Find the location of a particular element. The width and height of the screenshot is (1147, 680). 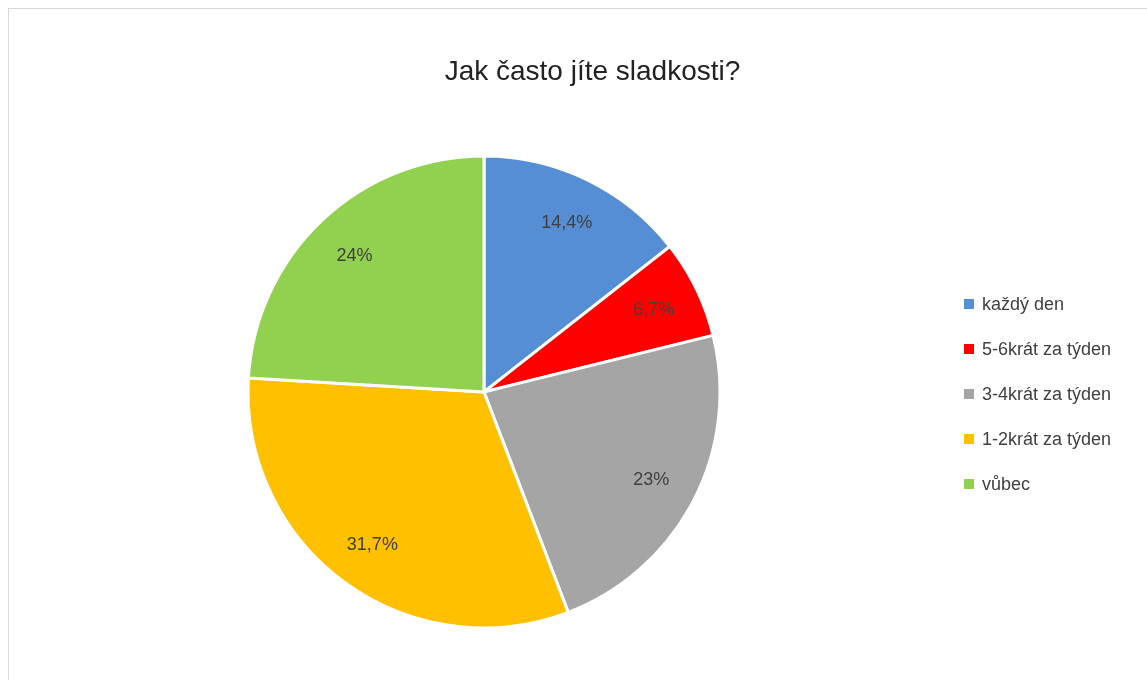

data-label: 24% is located at coordinates (354, 254).